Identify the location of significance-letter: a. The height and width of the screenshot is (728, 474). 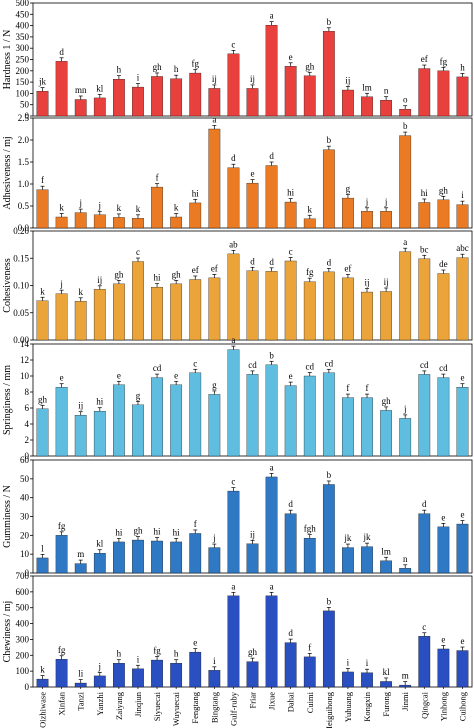
(272, 586).